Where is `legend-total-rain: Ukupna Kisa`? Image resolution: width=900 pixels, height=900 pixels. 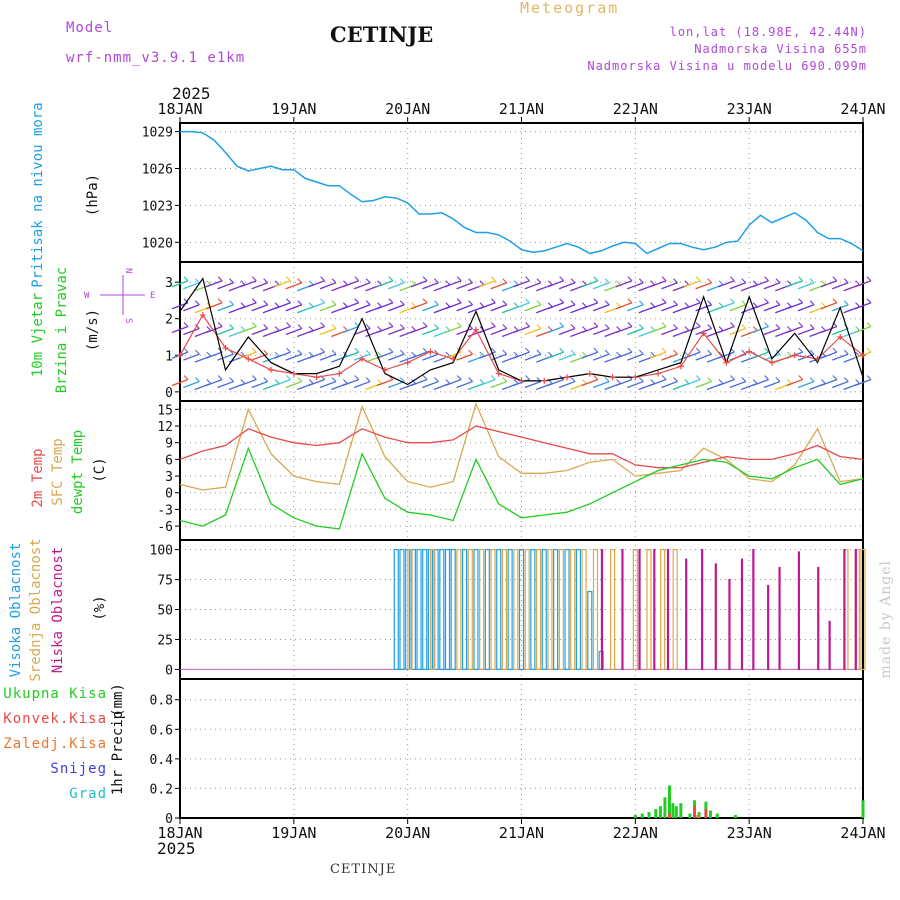
legend-total-rain: Ukupna Kisa is located at coordinates (55, 694).